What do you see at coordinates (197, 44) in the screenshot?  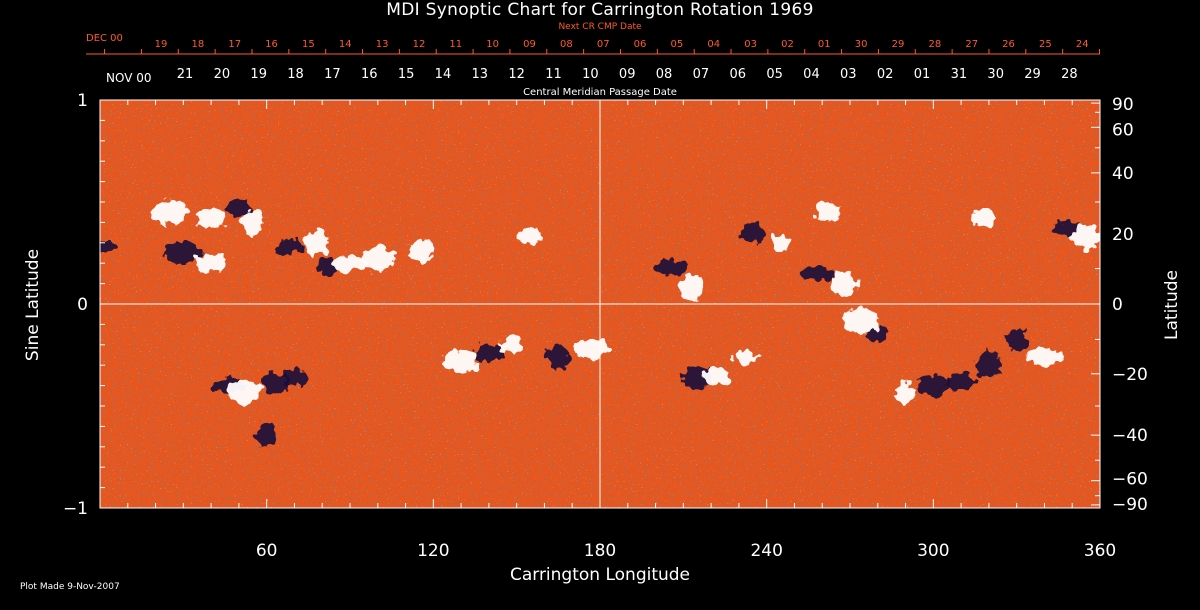 I see `next-cr-day-label: 18` at bounding box center [197, 44].